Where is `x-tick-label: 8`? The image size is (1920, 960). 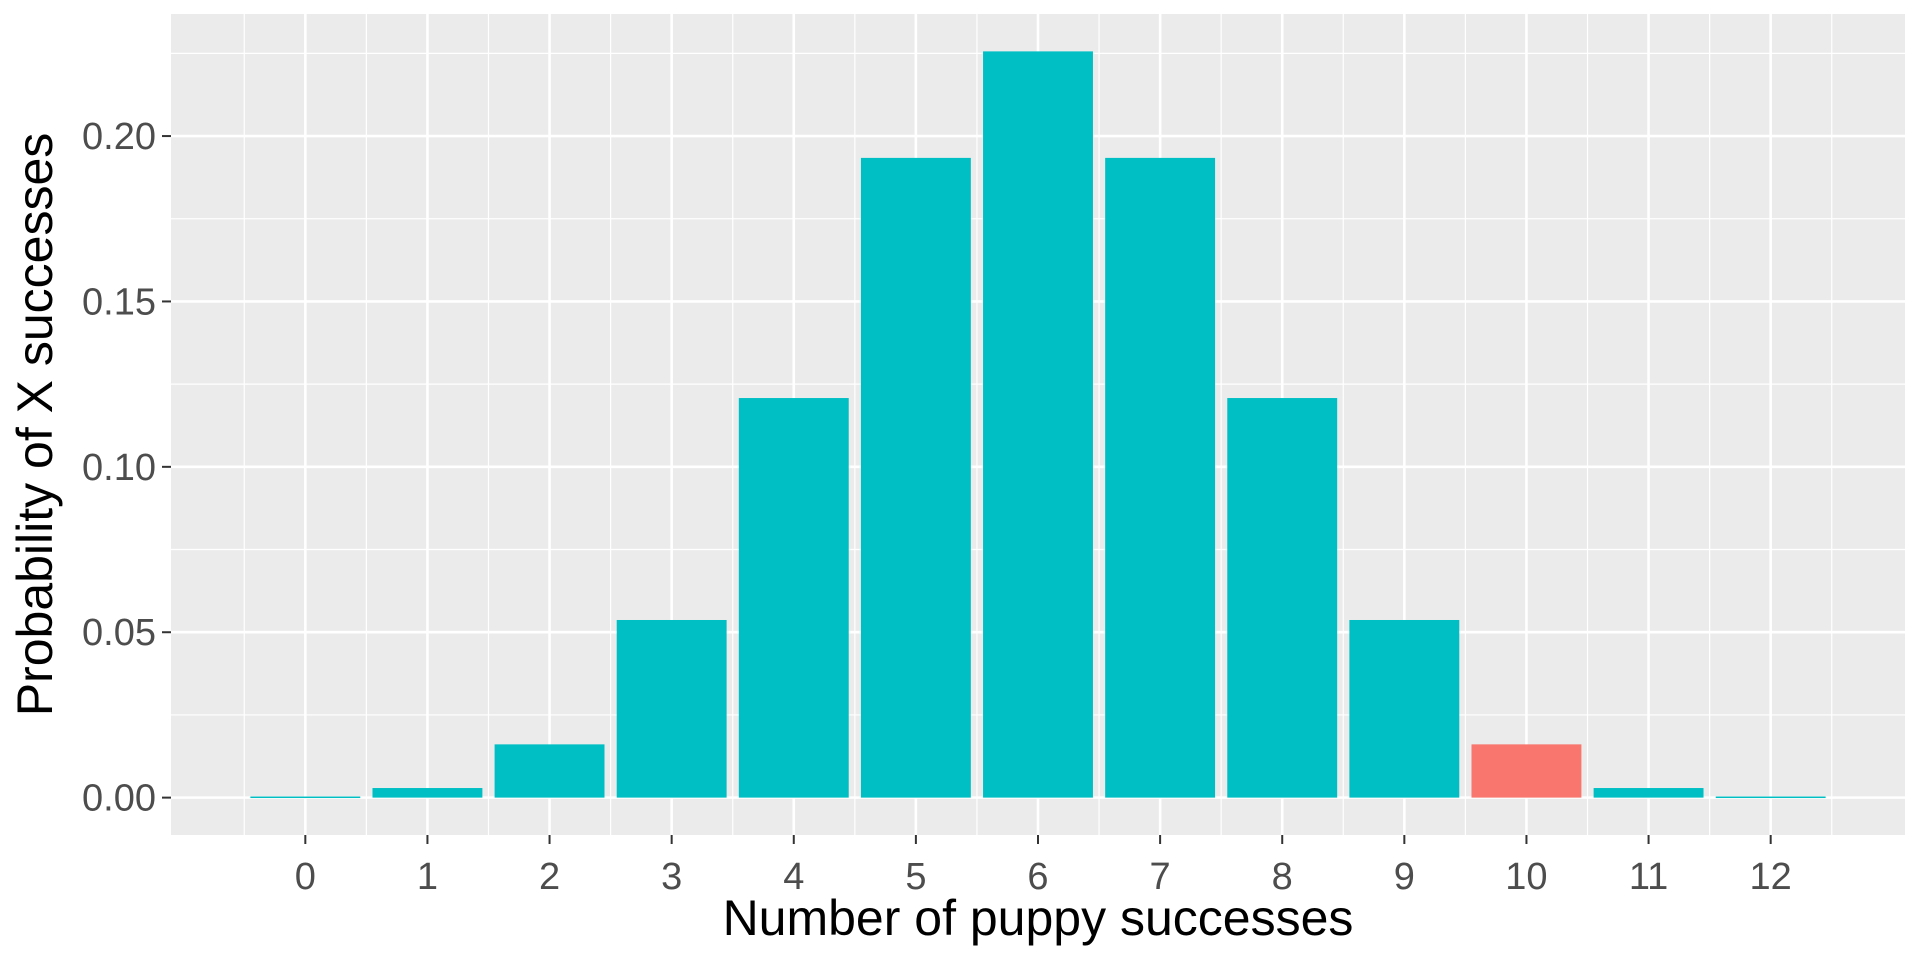 x-tick-label: 8 is located at coordinates (1282, 877).